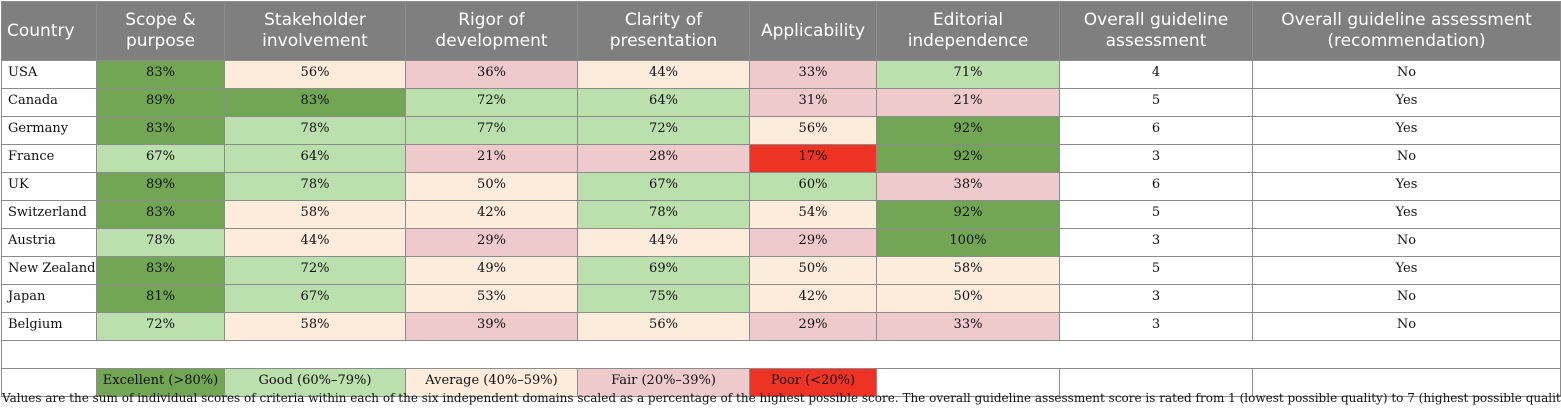  I want to click on header-applicability: Applicability, so click(813, 31).